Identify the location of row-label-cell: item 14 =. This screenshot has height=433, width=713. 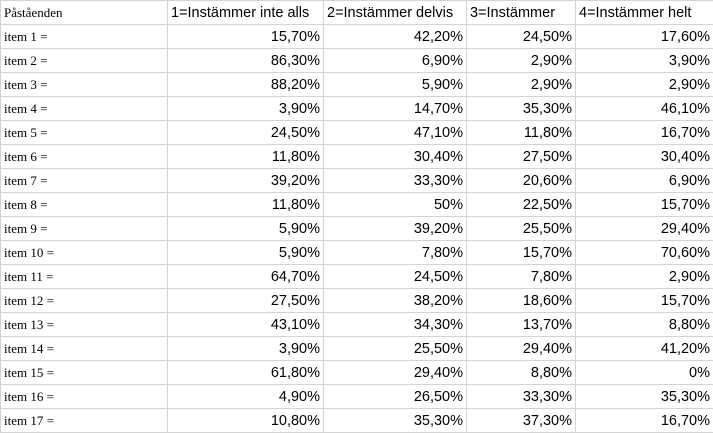
(84, 349).